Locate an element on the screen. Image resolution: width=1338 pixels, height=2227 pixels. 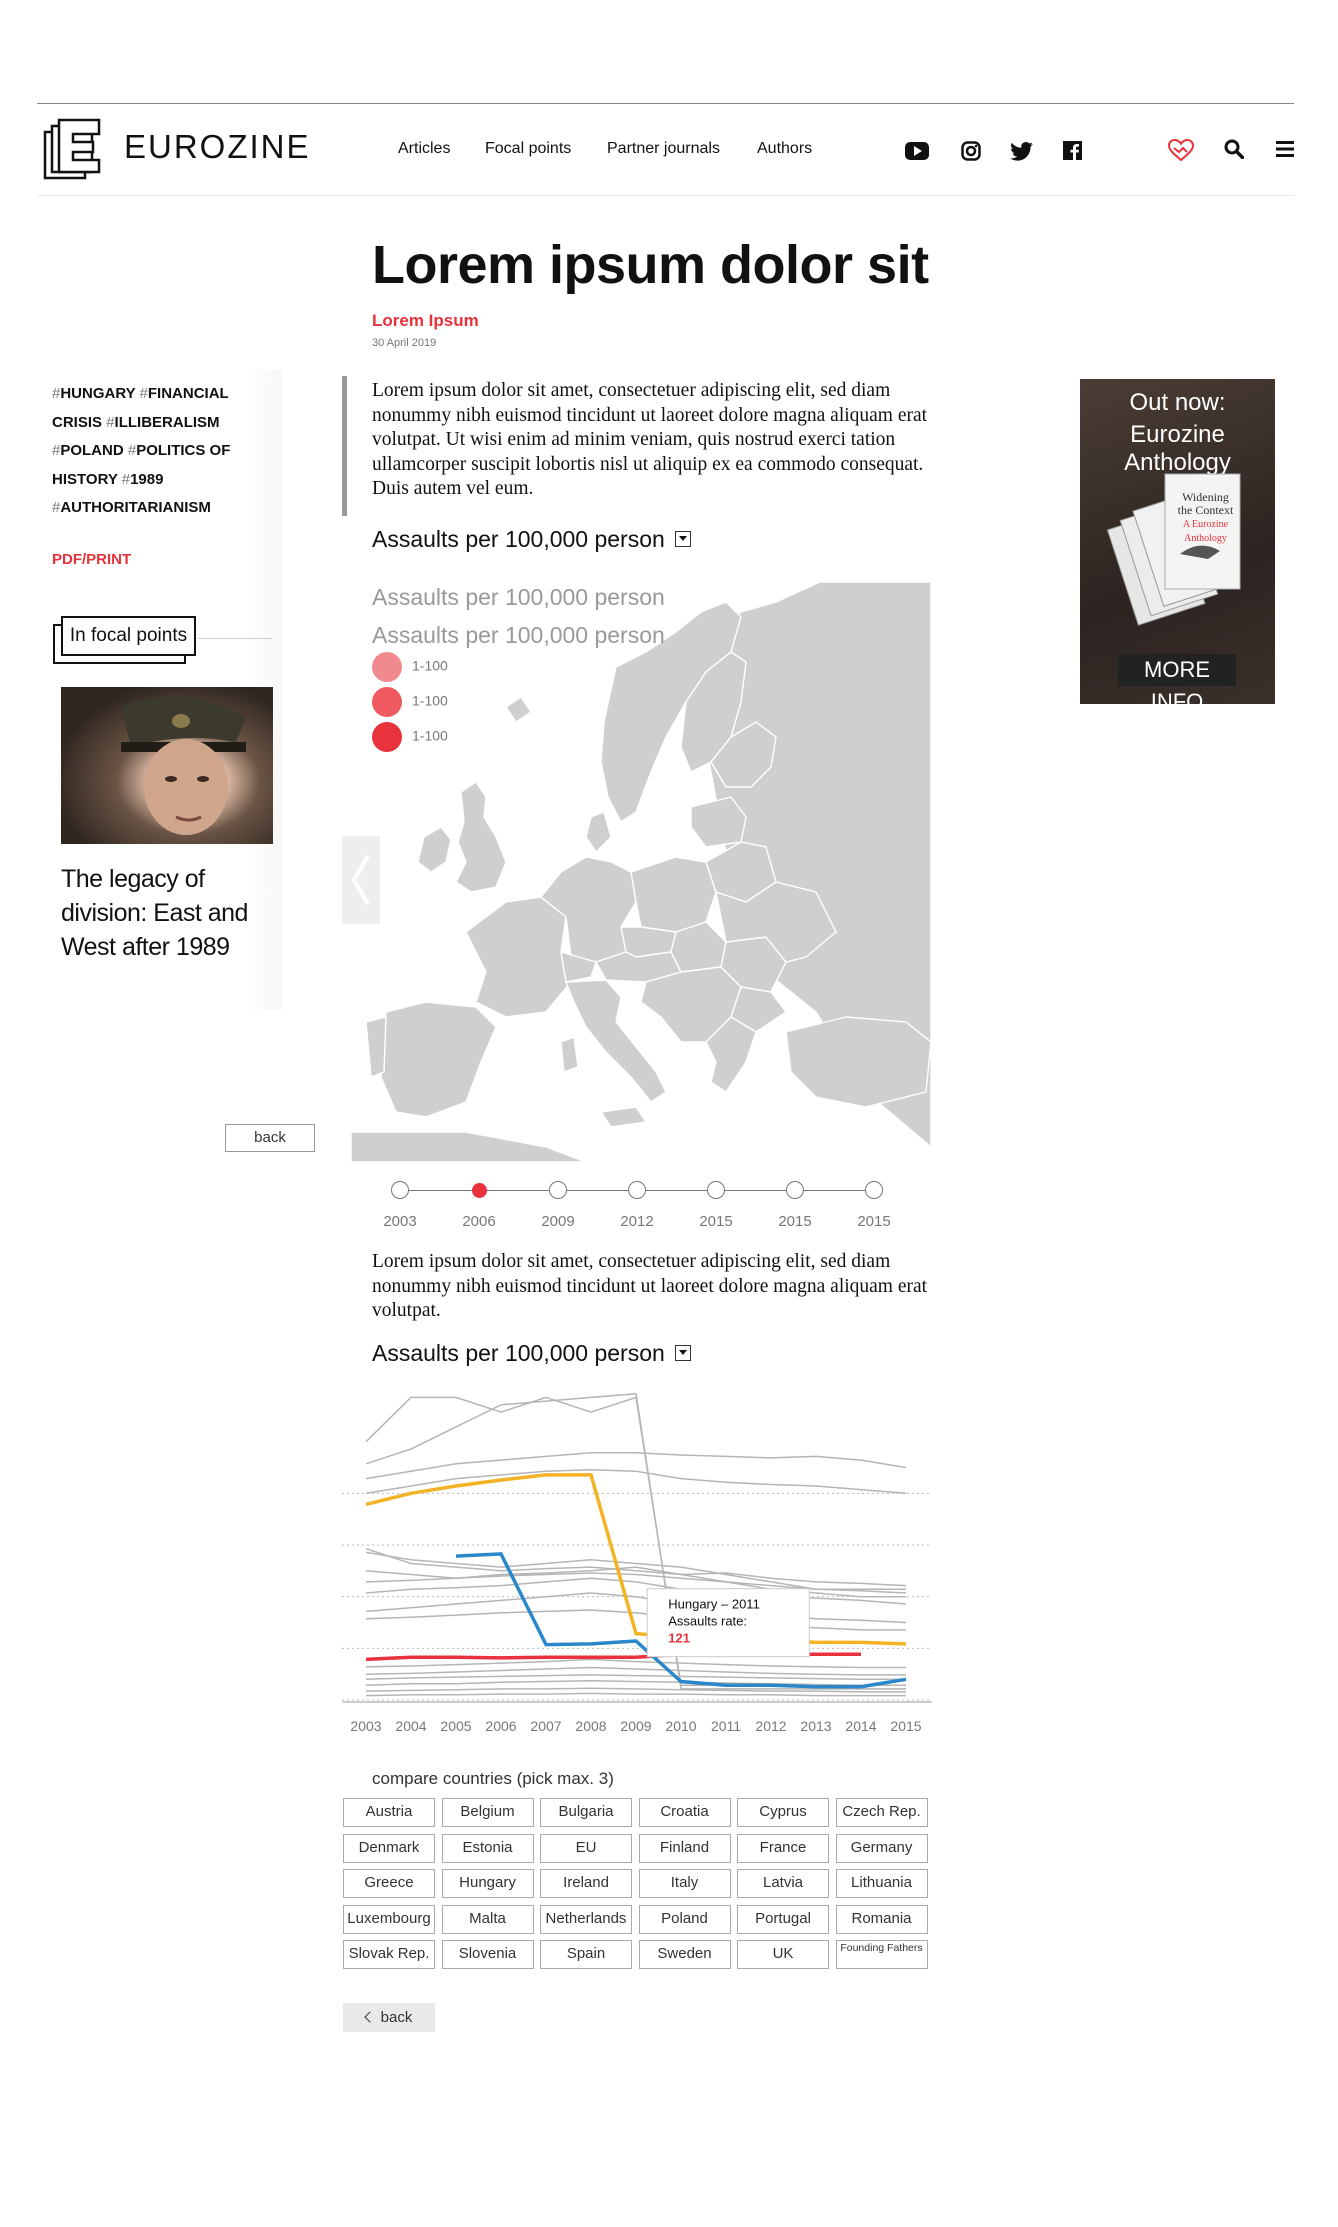
country-button-portugal: Portugal is located at coordinates (783, 1919).